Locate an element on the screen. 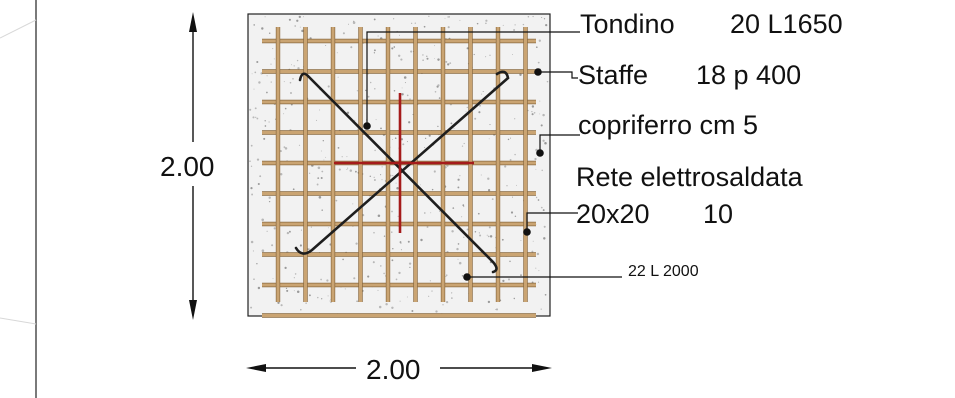  label-rete-size: 20x20 is located at coordinates (613, 214).